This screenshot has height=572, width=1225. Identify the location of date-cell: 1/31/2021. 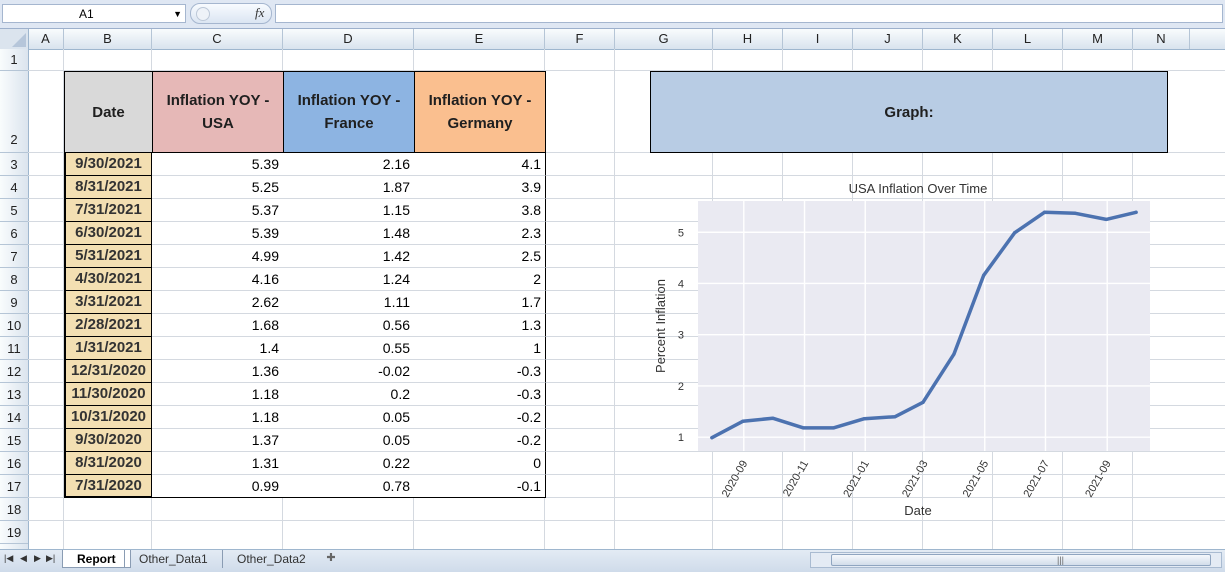
(108, 348).